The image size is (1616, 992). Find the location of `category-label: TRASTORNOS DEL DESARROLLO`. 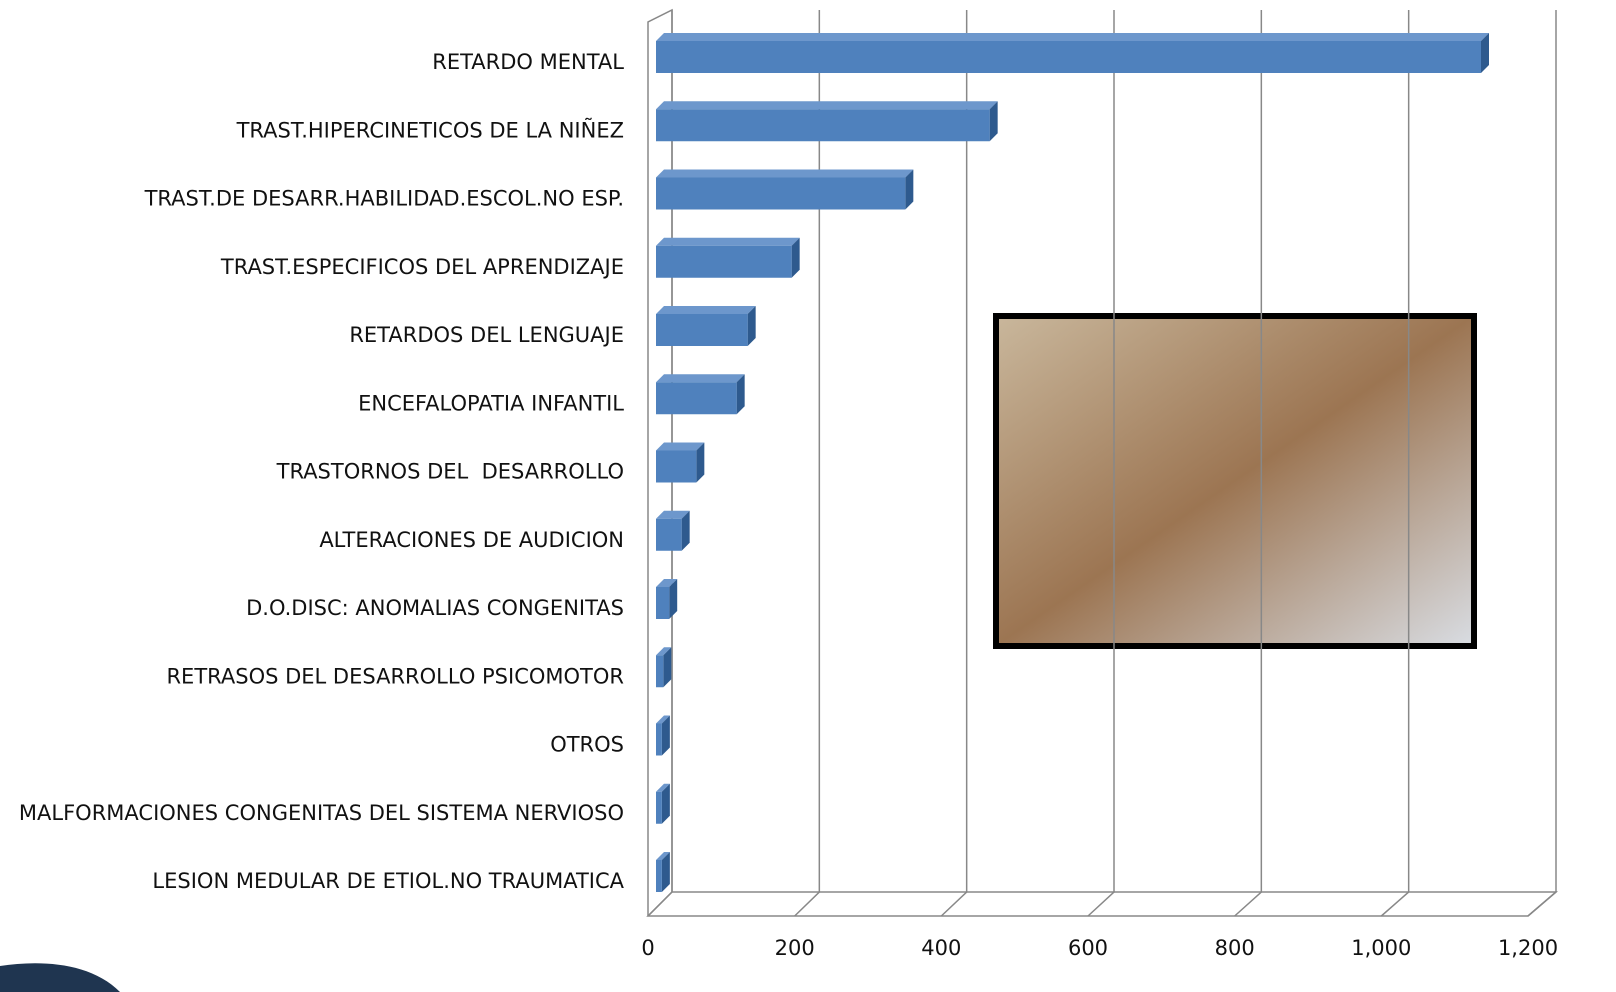

category-label: TRASTORNOS DEL DESARROLLO is located at coordinates (450, 472).